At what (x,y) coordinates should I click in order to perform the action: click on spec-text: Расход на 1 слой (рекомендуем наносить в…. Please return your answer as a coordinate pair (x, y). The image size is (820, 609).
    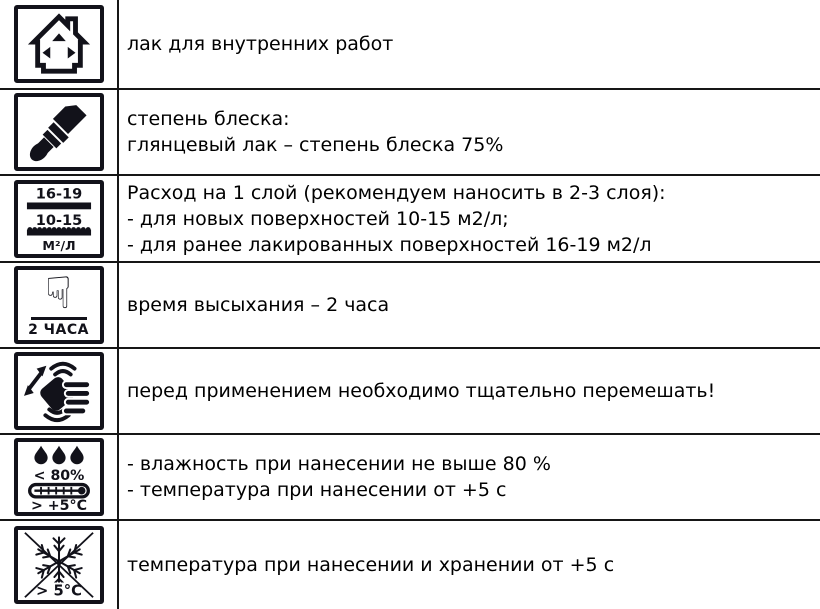
    Looking at the image, I should click on (396, 192).